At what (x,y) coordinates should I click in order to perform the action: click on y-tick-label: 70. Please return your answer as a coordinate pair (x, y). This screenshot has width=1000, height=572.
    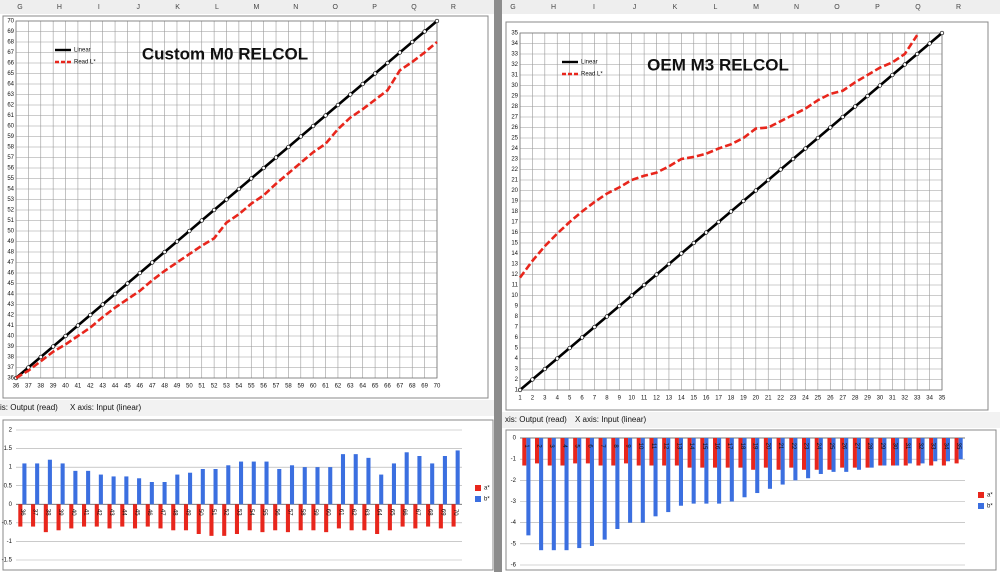
    Looking at the image, I should click on (10, 22).